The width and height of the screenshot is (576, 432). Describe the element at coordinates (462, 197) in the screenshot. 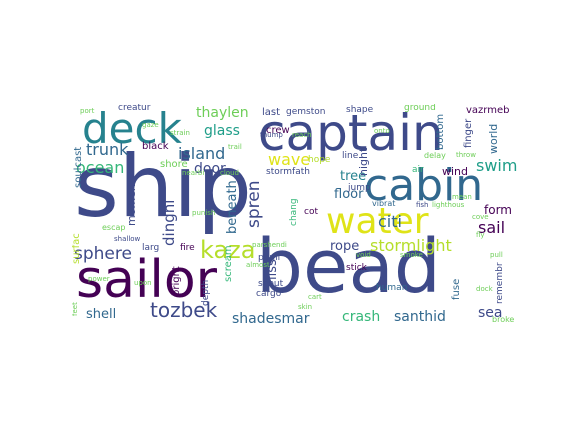

I see `word-mean: mean` at that location.